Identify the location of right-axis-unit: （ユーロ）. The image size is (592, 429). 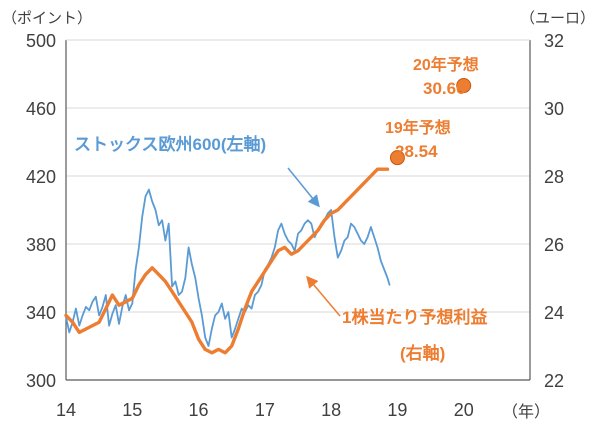
(556, 18).